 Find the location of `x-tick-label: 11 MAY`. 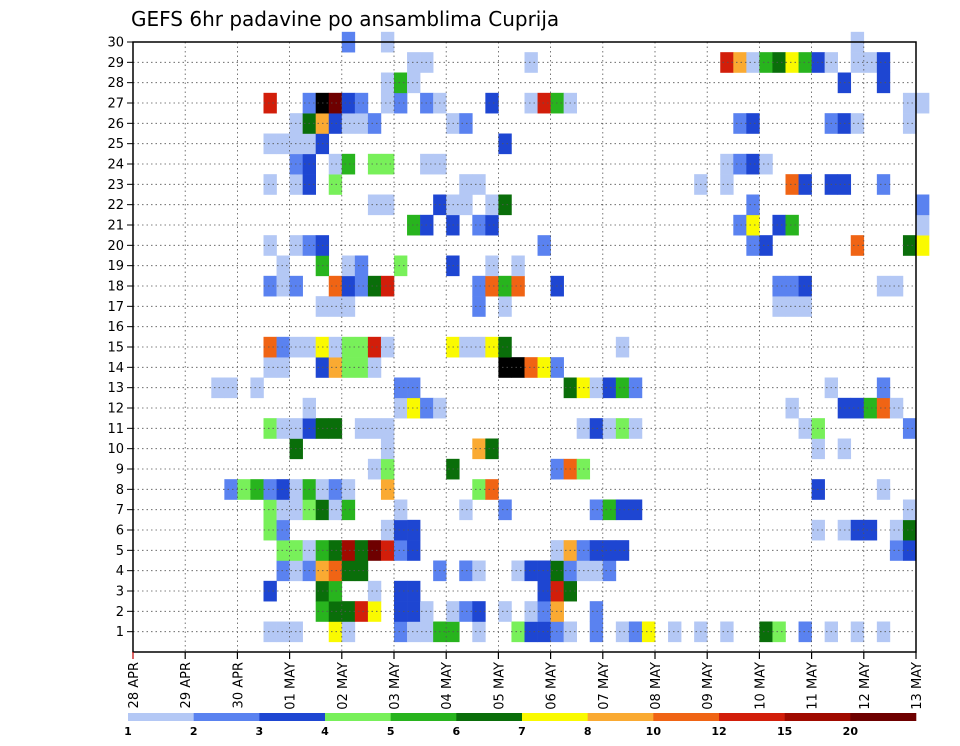

x-tick-label: 11 MAY is located at coordinates (813, 686).